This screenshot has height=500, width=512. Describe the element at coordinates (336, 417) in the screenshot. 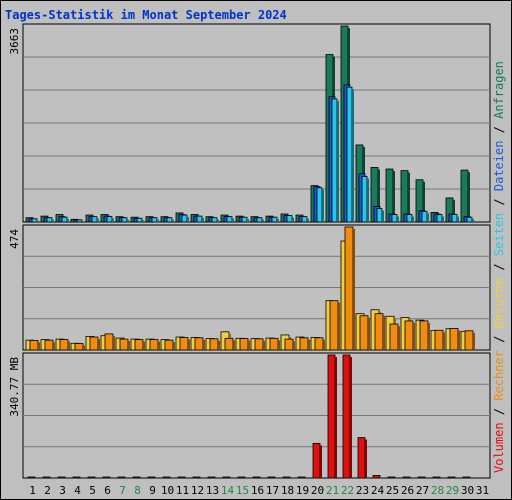

I see `bar-volumen-day-21-shade` at that location.